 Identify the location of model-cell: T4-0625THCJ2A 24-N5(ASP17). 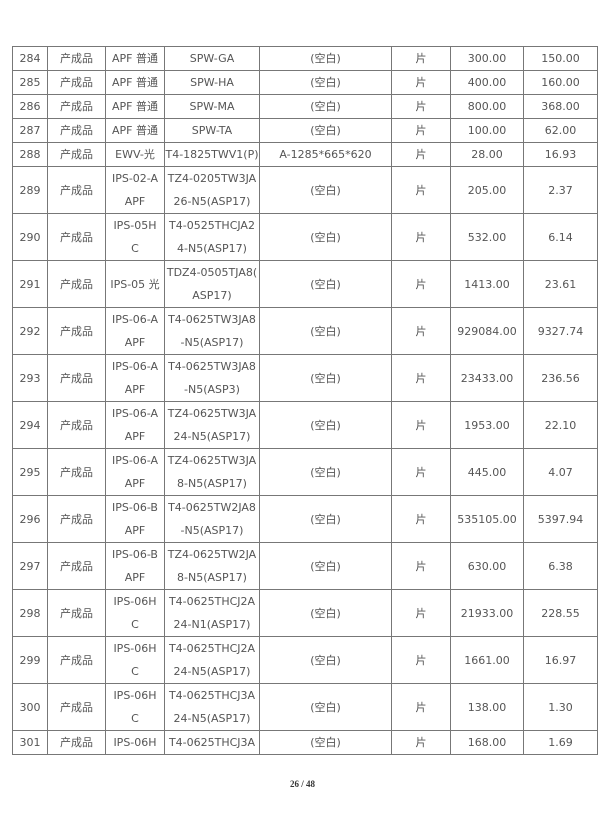
(212, 660).